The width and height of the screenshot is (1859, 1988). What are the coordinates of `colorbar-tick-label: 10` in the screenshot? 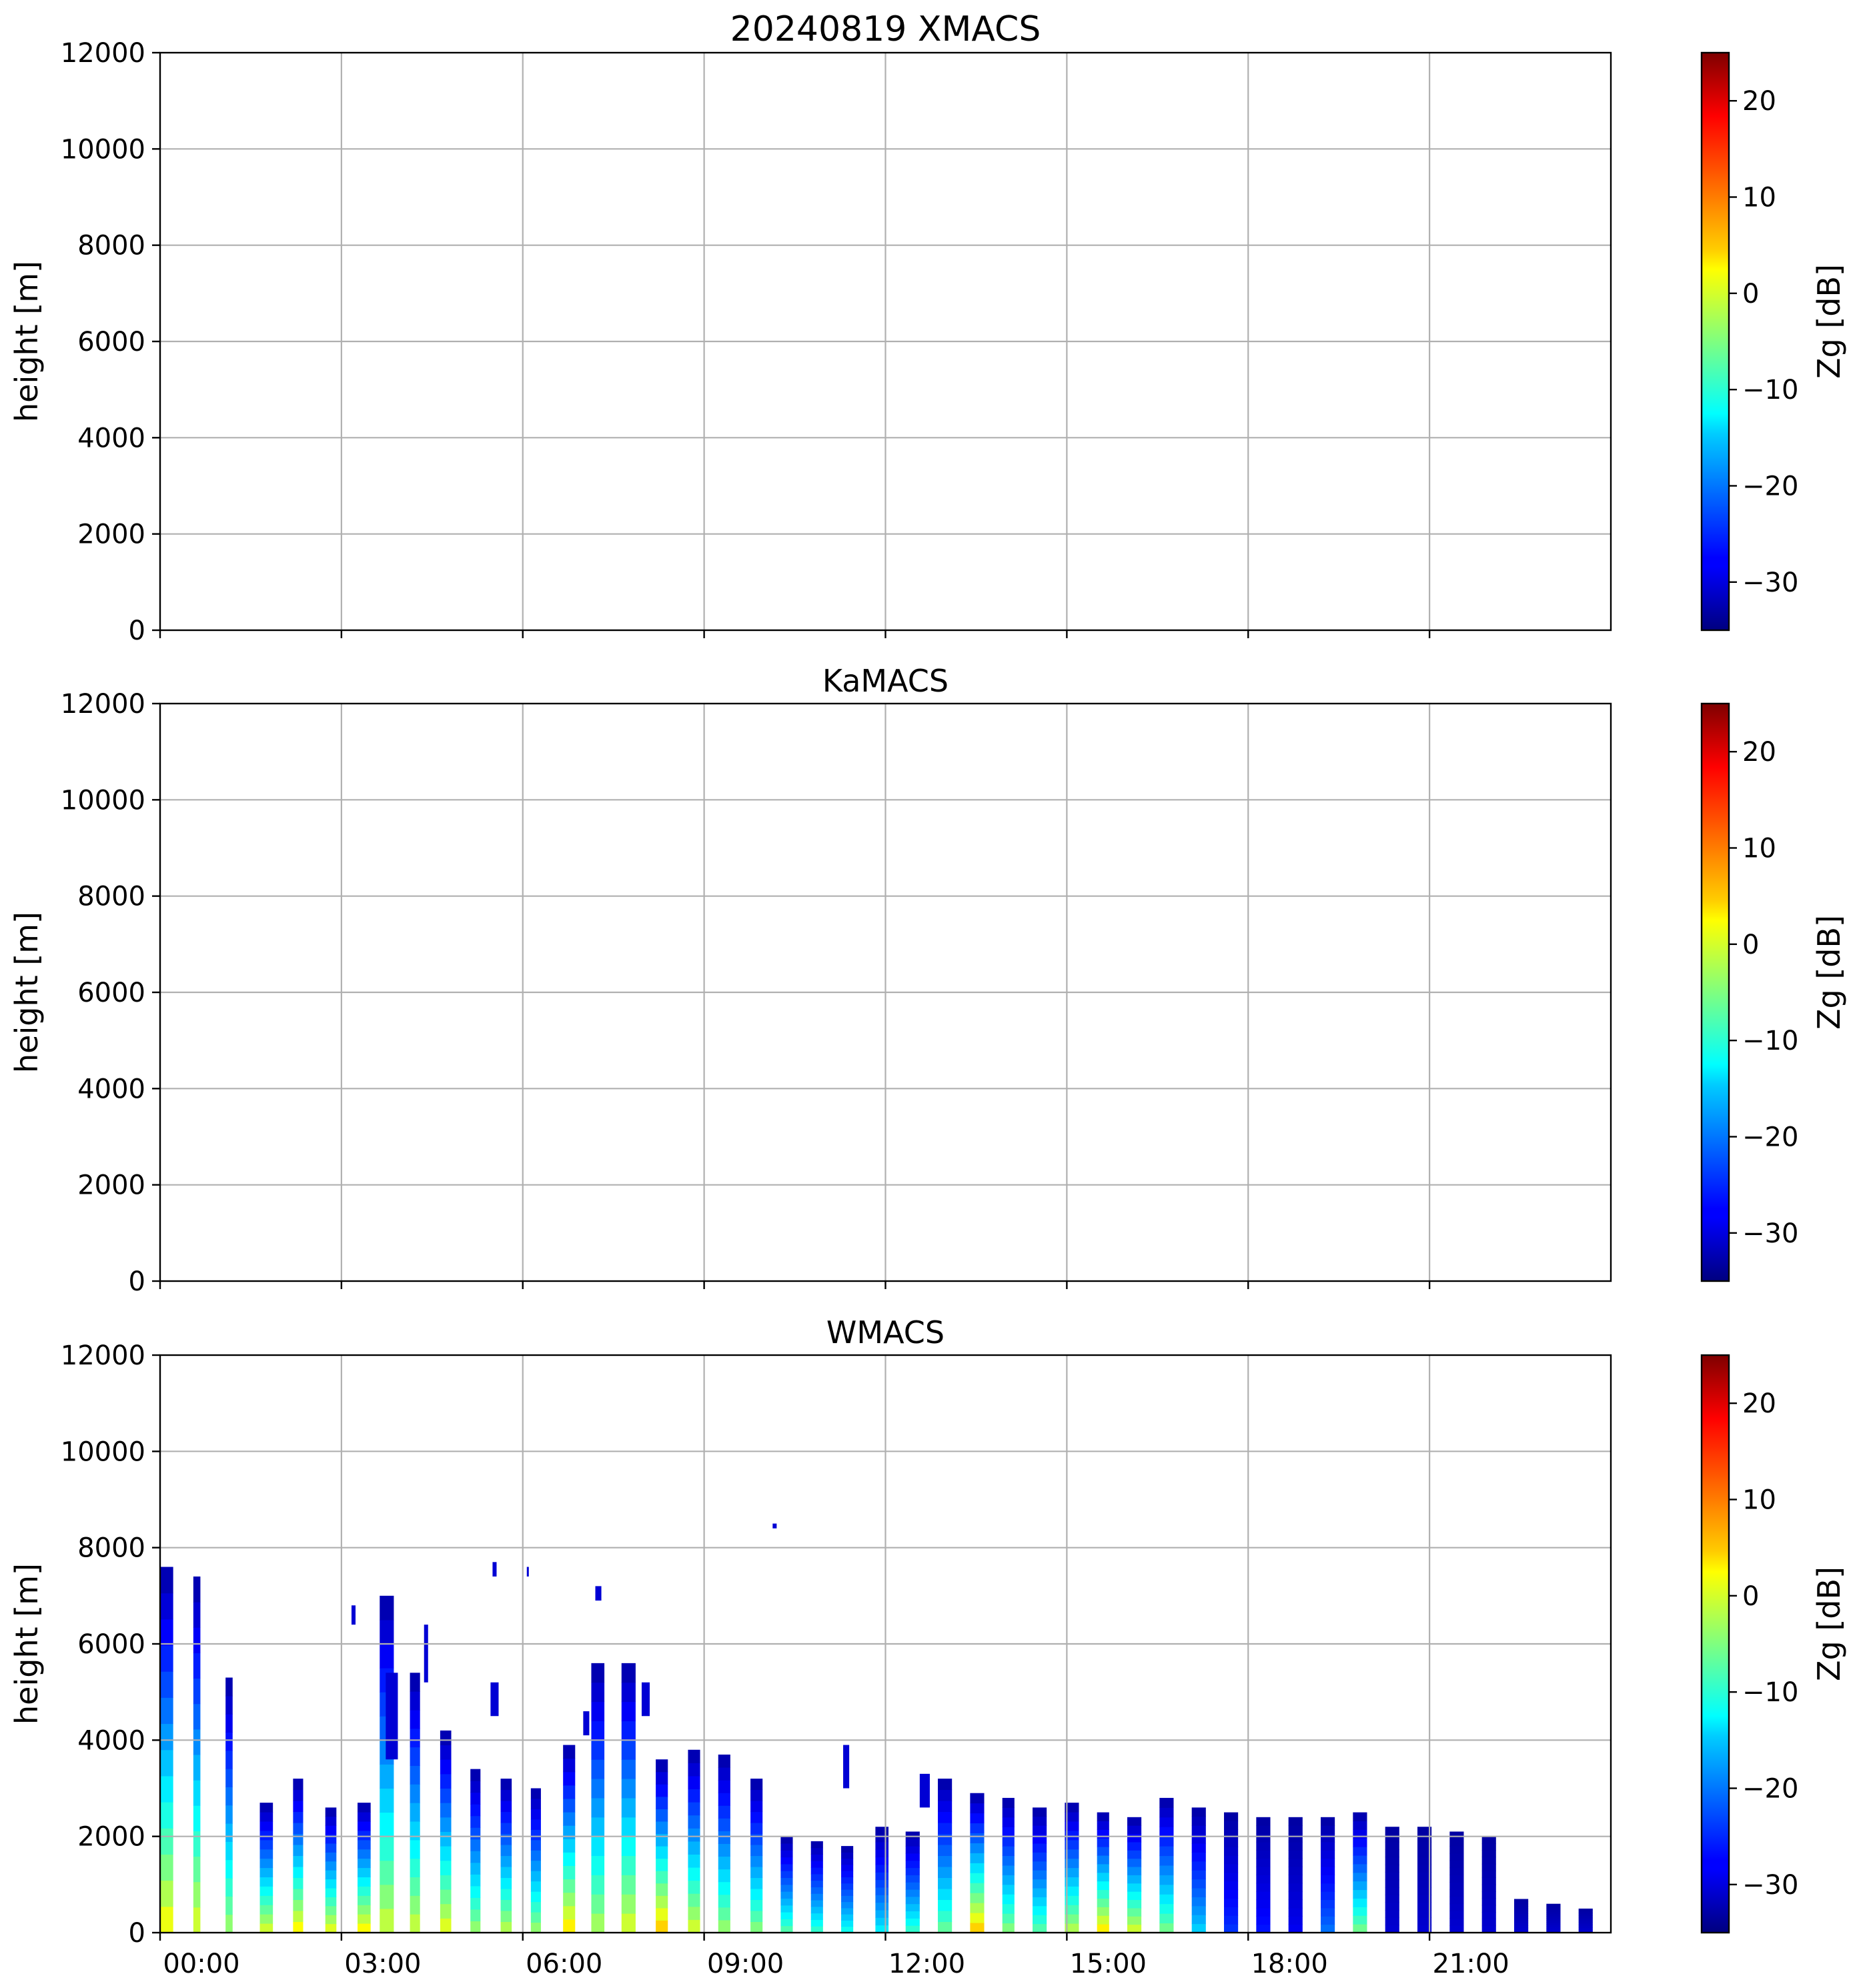 It's located at (1759, 849).